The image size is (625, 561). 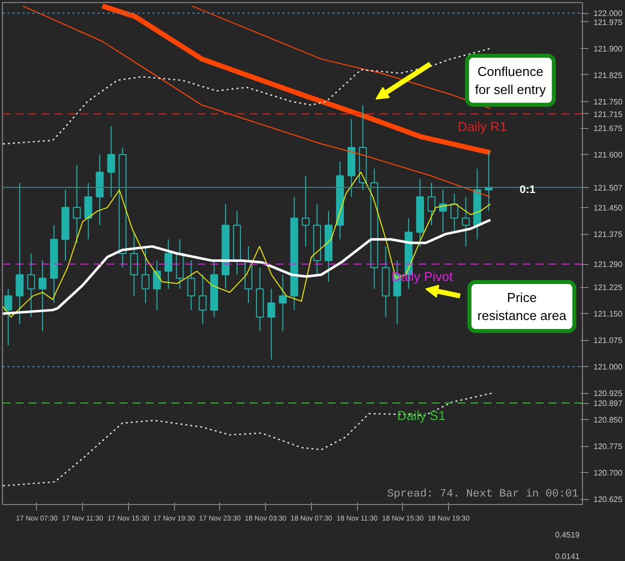 I want to click on y-tick-label: 121.450, so click(x=608, y=208).